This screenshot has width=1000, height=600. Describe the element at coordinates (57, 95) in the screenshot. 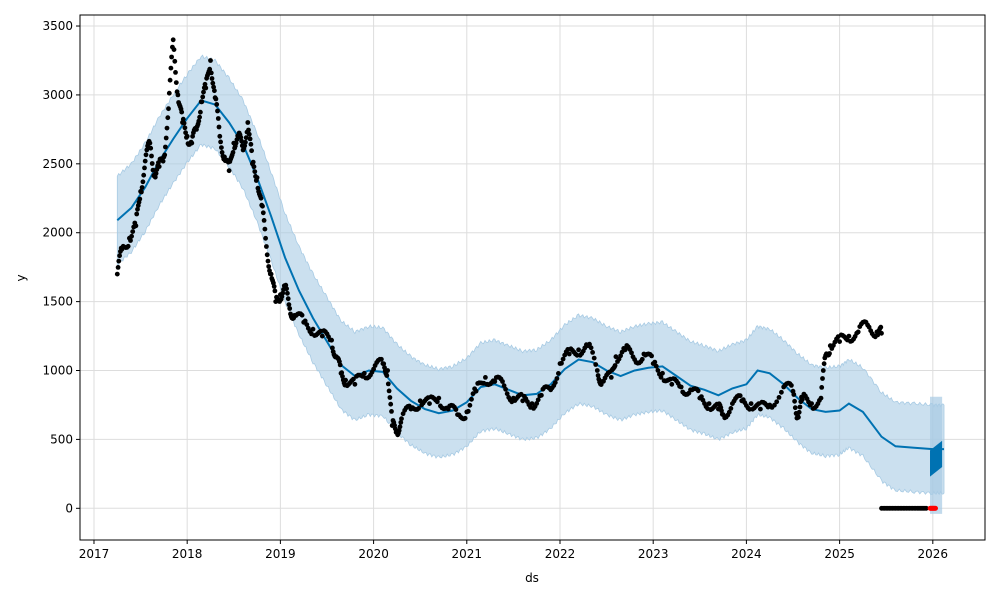

I see `y-tick-label: 3000` at that location.